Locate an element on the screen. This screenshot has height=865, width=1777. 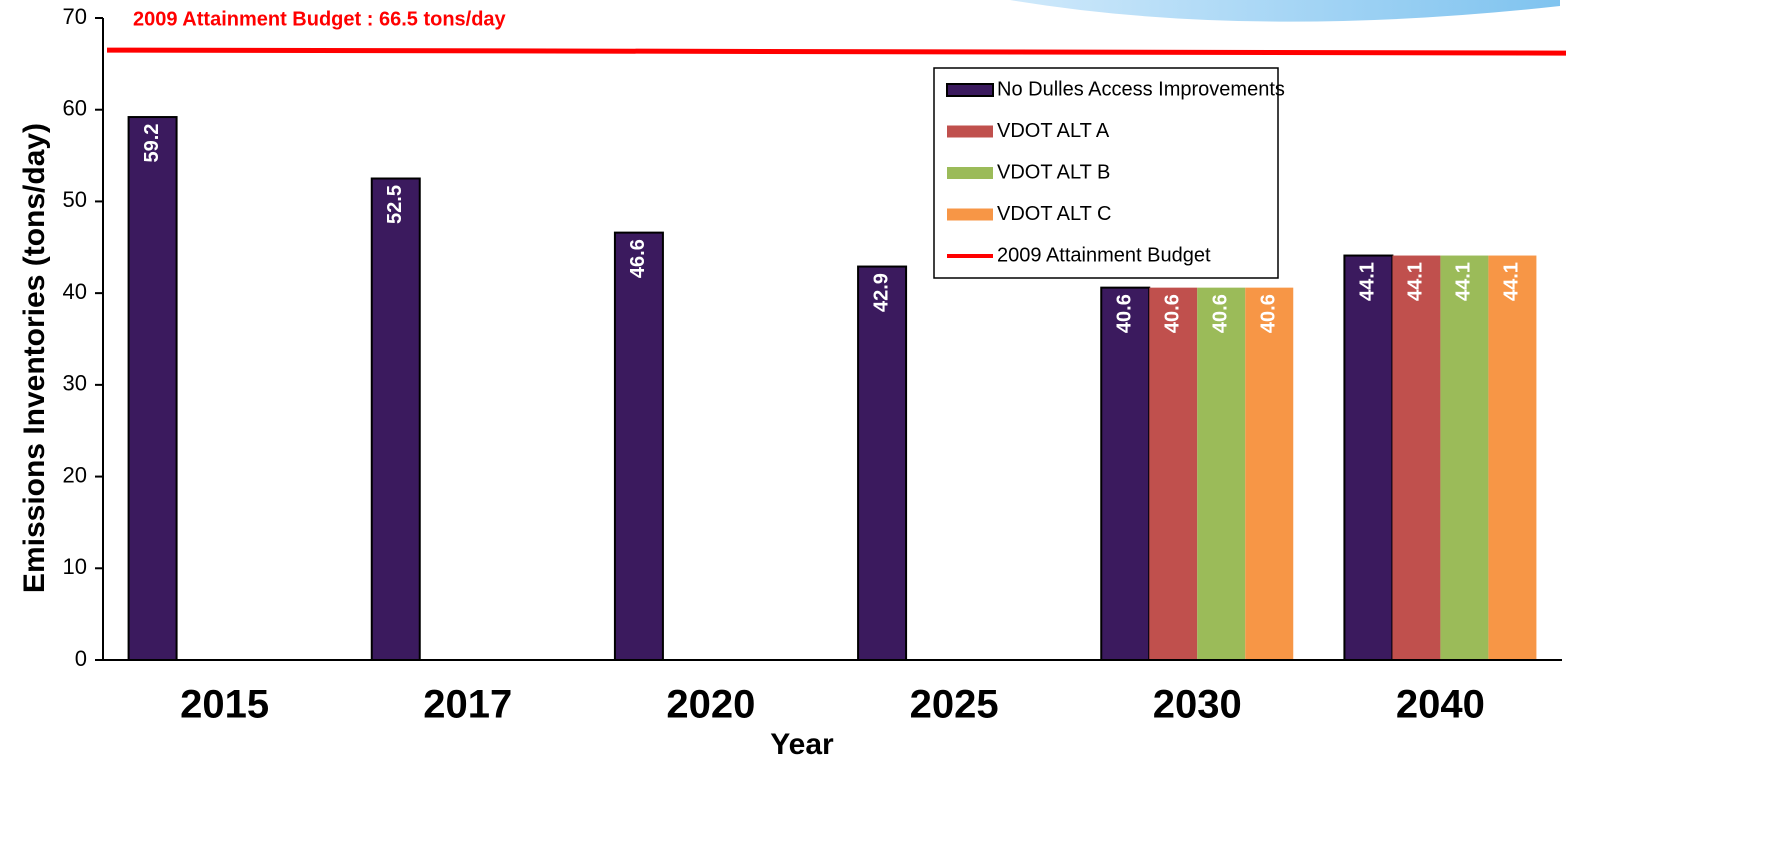
y-axis-title: Emissions Inventories (tons/day) is located at coordinates (34, 358).